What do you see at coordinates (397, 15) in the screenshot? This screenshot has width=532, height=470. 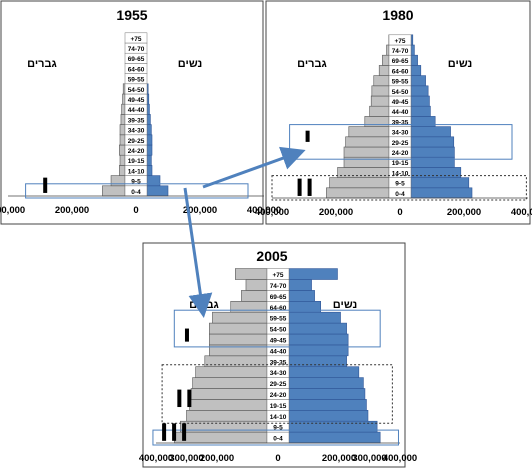 I see `chart-title-1980: 1980` at bounding box center [397, 15].